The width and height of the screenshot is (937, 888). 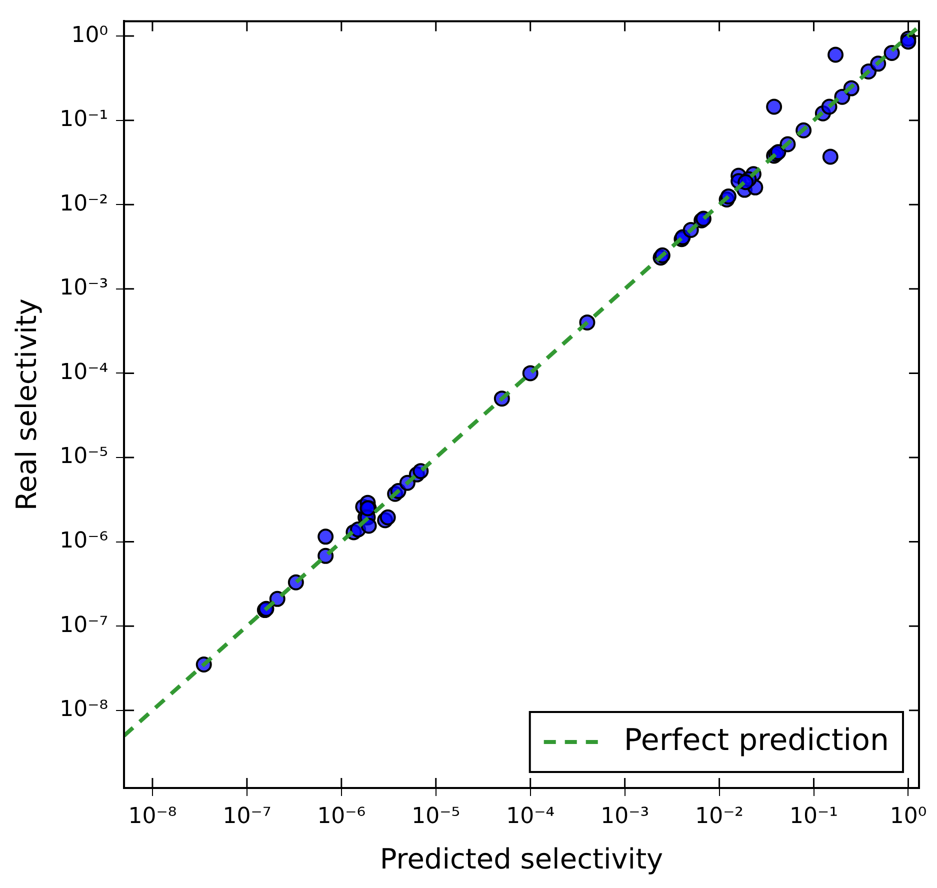 I want to click on legend-label: Perfect prediction, so click(x=757, y=740).